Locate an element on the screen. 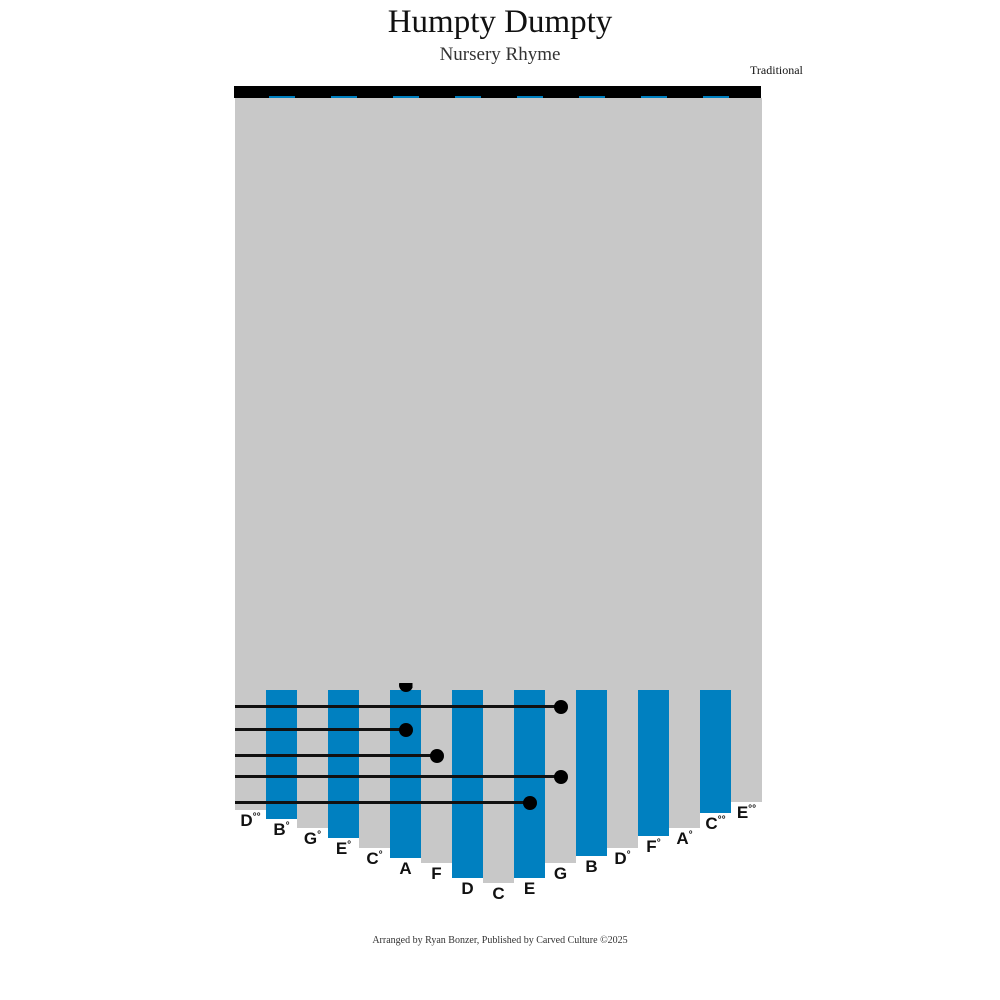 The image size is (1000, 1000). note-E is located at coordinates (529, 803).